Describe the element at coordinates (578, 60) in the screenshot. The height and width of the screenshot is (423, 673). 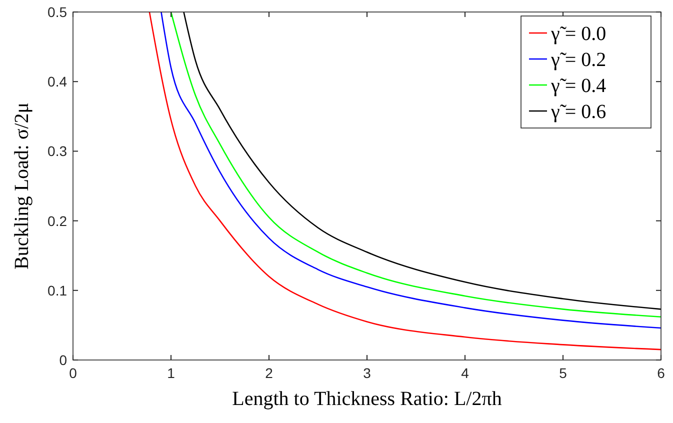
I see `legend-label: γ̃ = 0.2` at that location.